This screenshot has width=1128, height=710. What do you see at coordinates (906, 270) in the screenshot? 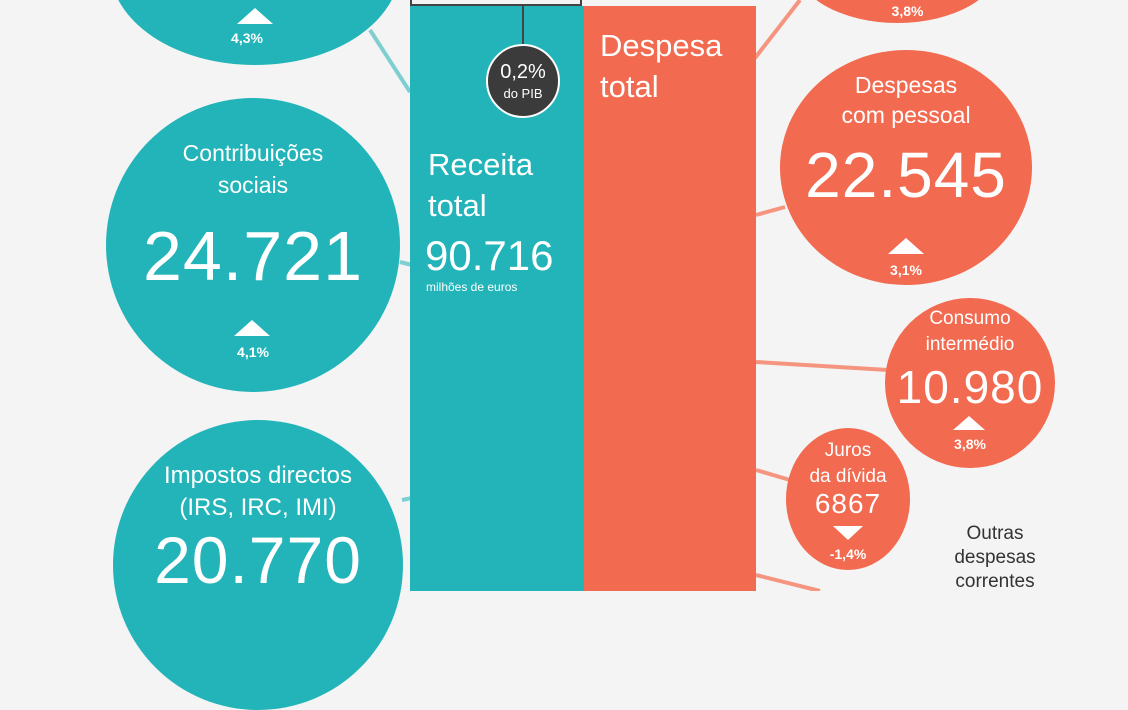
I see `pessoal-pct: 3,1%` at bounding box center [906, 270].